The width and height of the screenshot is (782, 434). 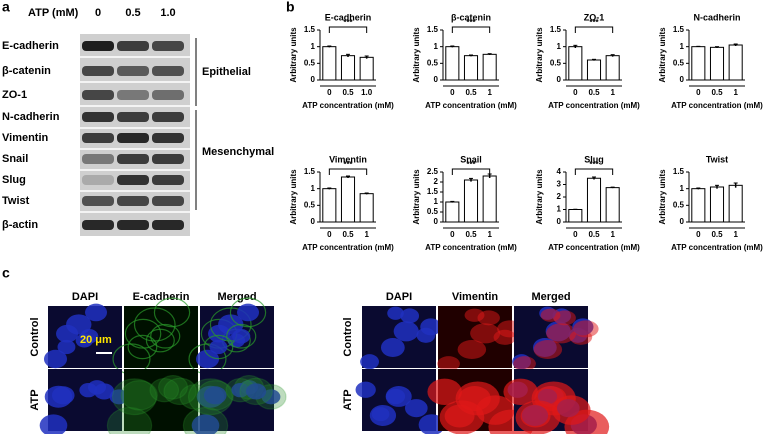 What do you see at coordinates (85, 297) in the screenshot?
I see `label: DAPI` at bounding box center [85, 297].